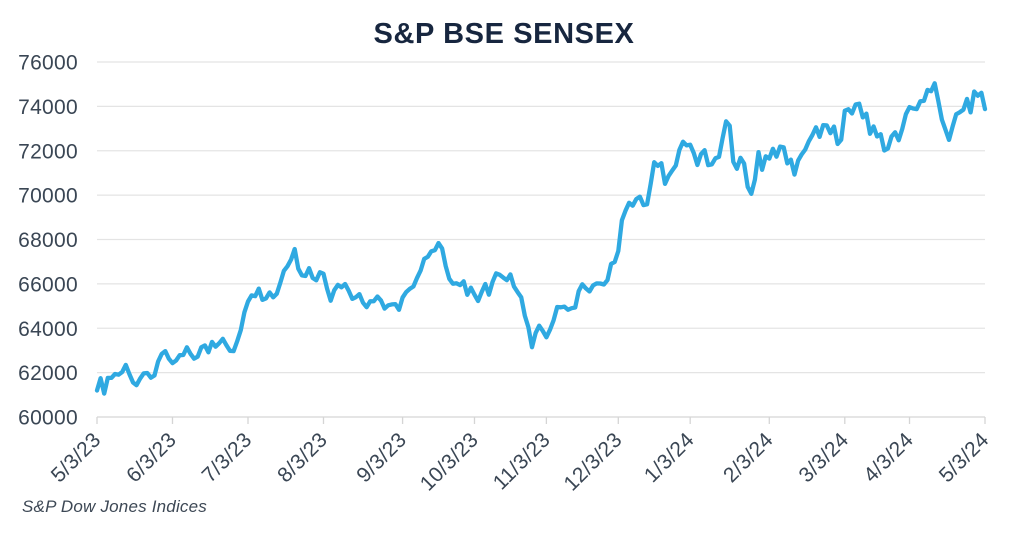 The height and width of the screenshot is (535, 1024). What do you see at coordinates (48, 240) in the screenshot?
I see `y-axis-label: 68000` at bounding box center [48, 240].